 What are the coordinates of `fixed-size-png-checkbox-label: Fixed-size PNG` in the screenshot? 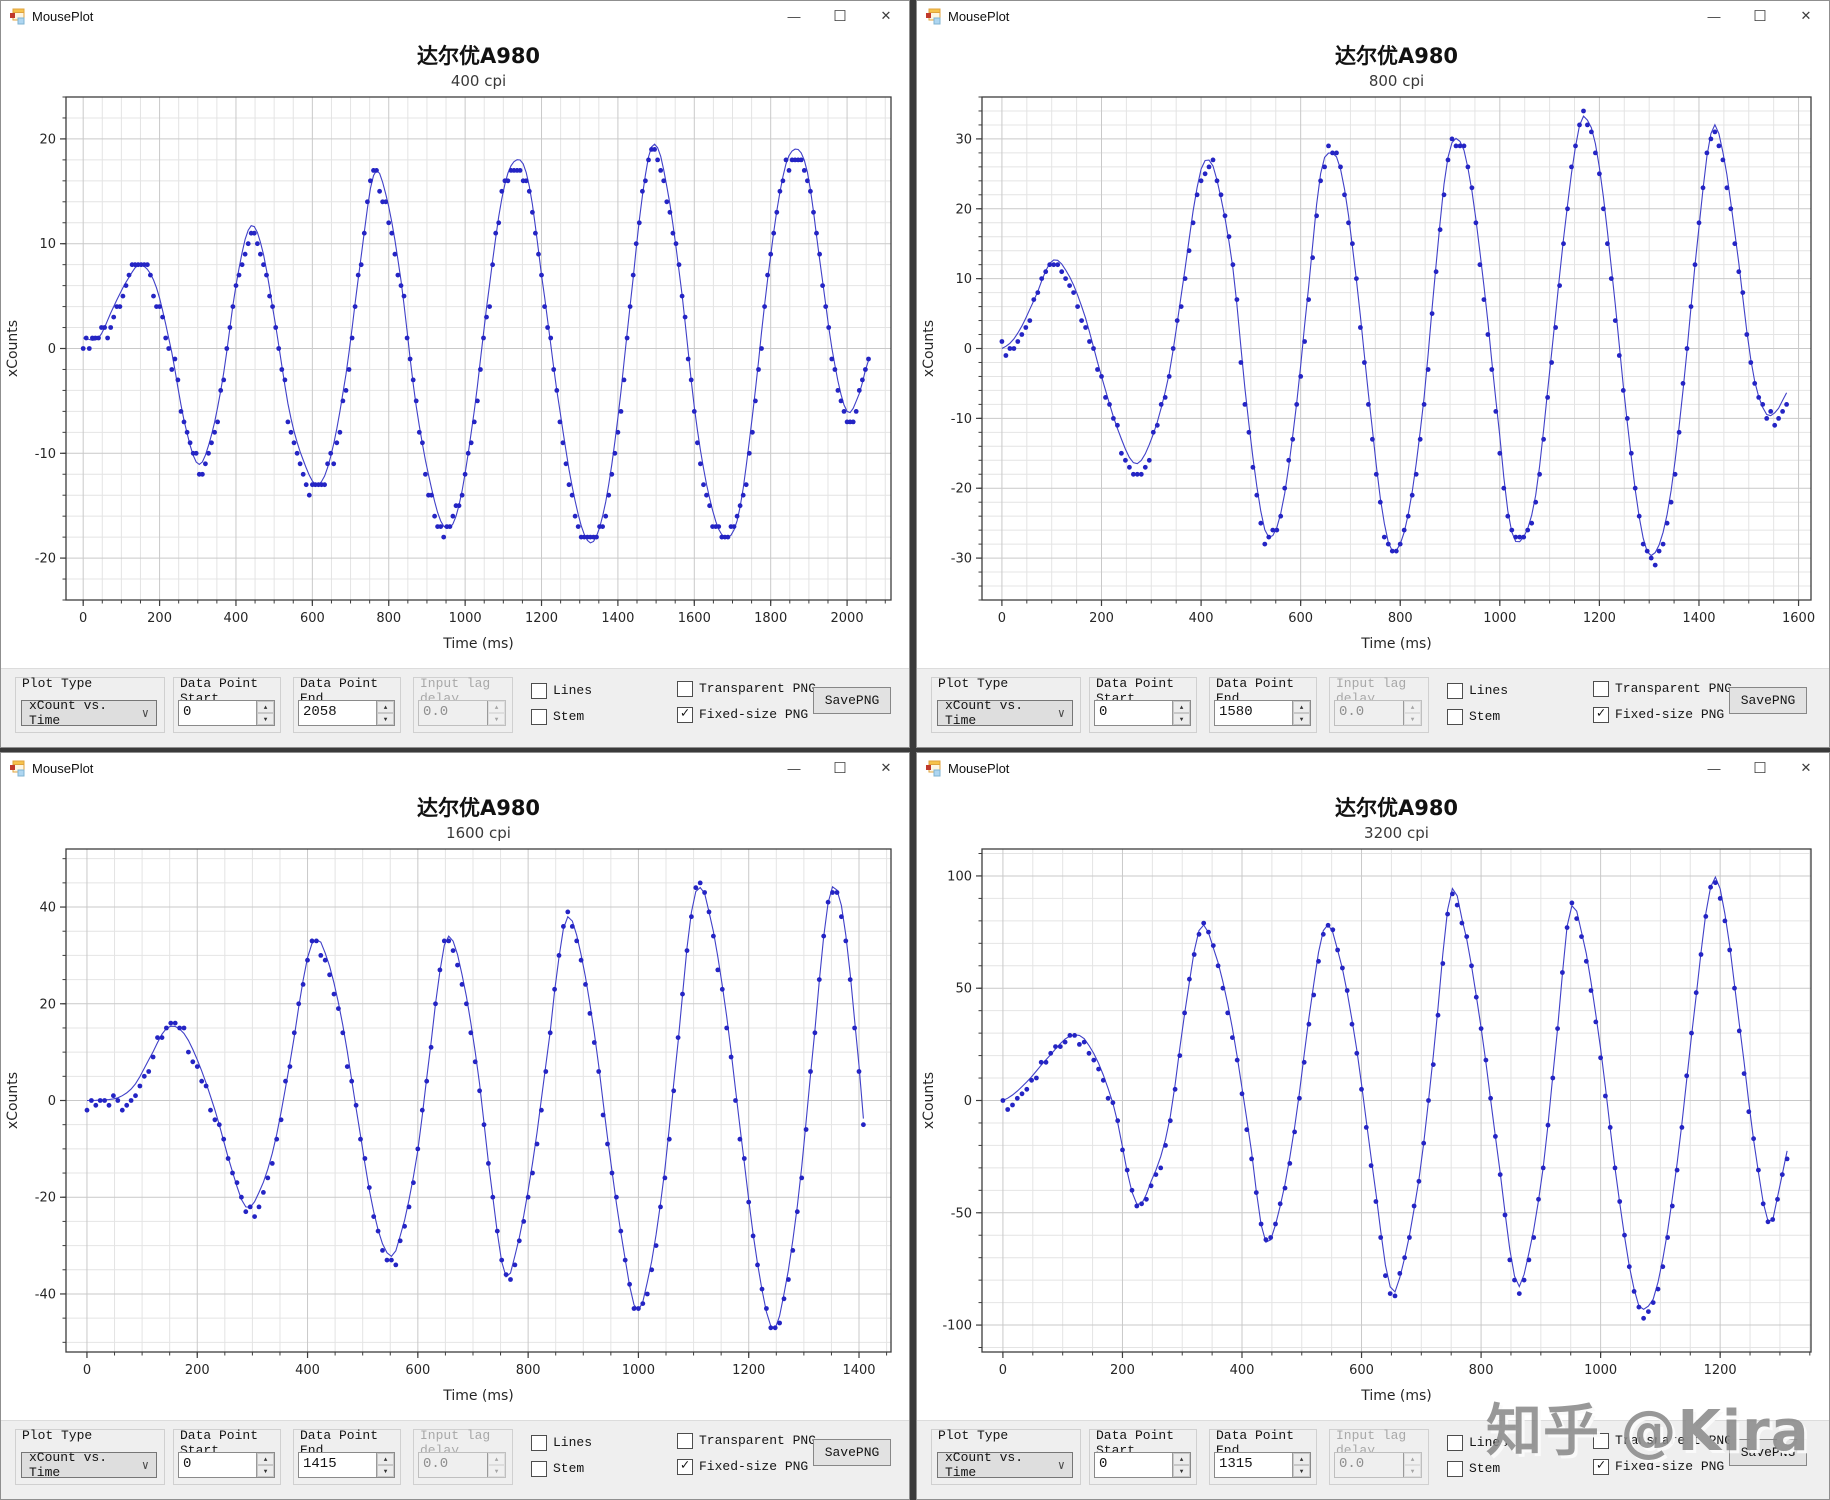 It's located at (1670, 714).